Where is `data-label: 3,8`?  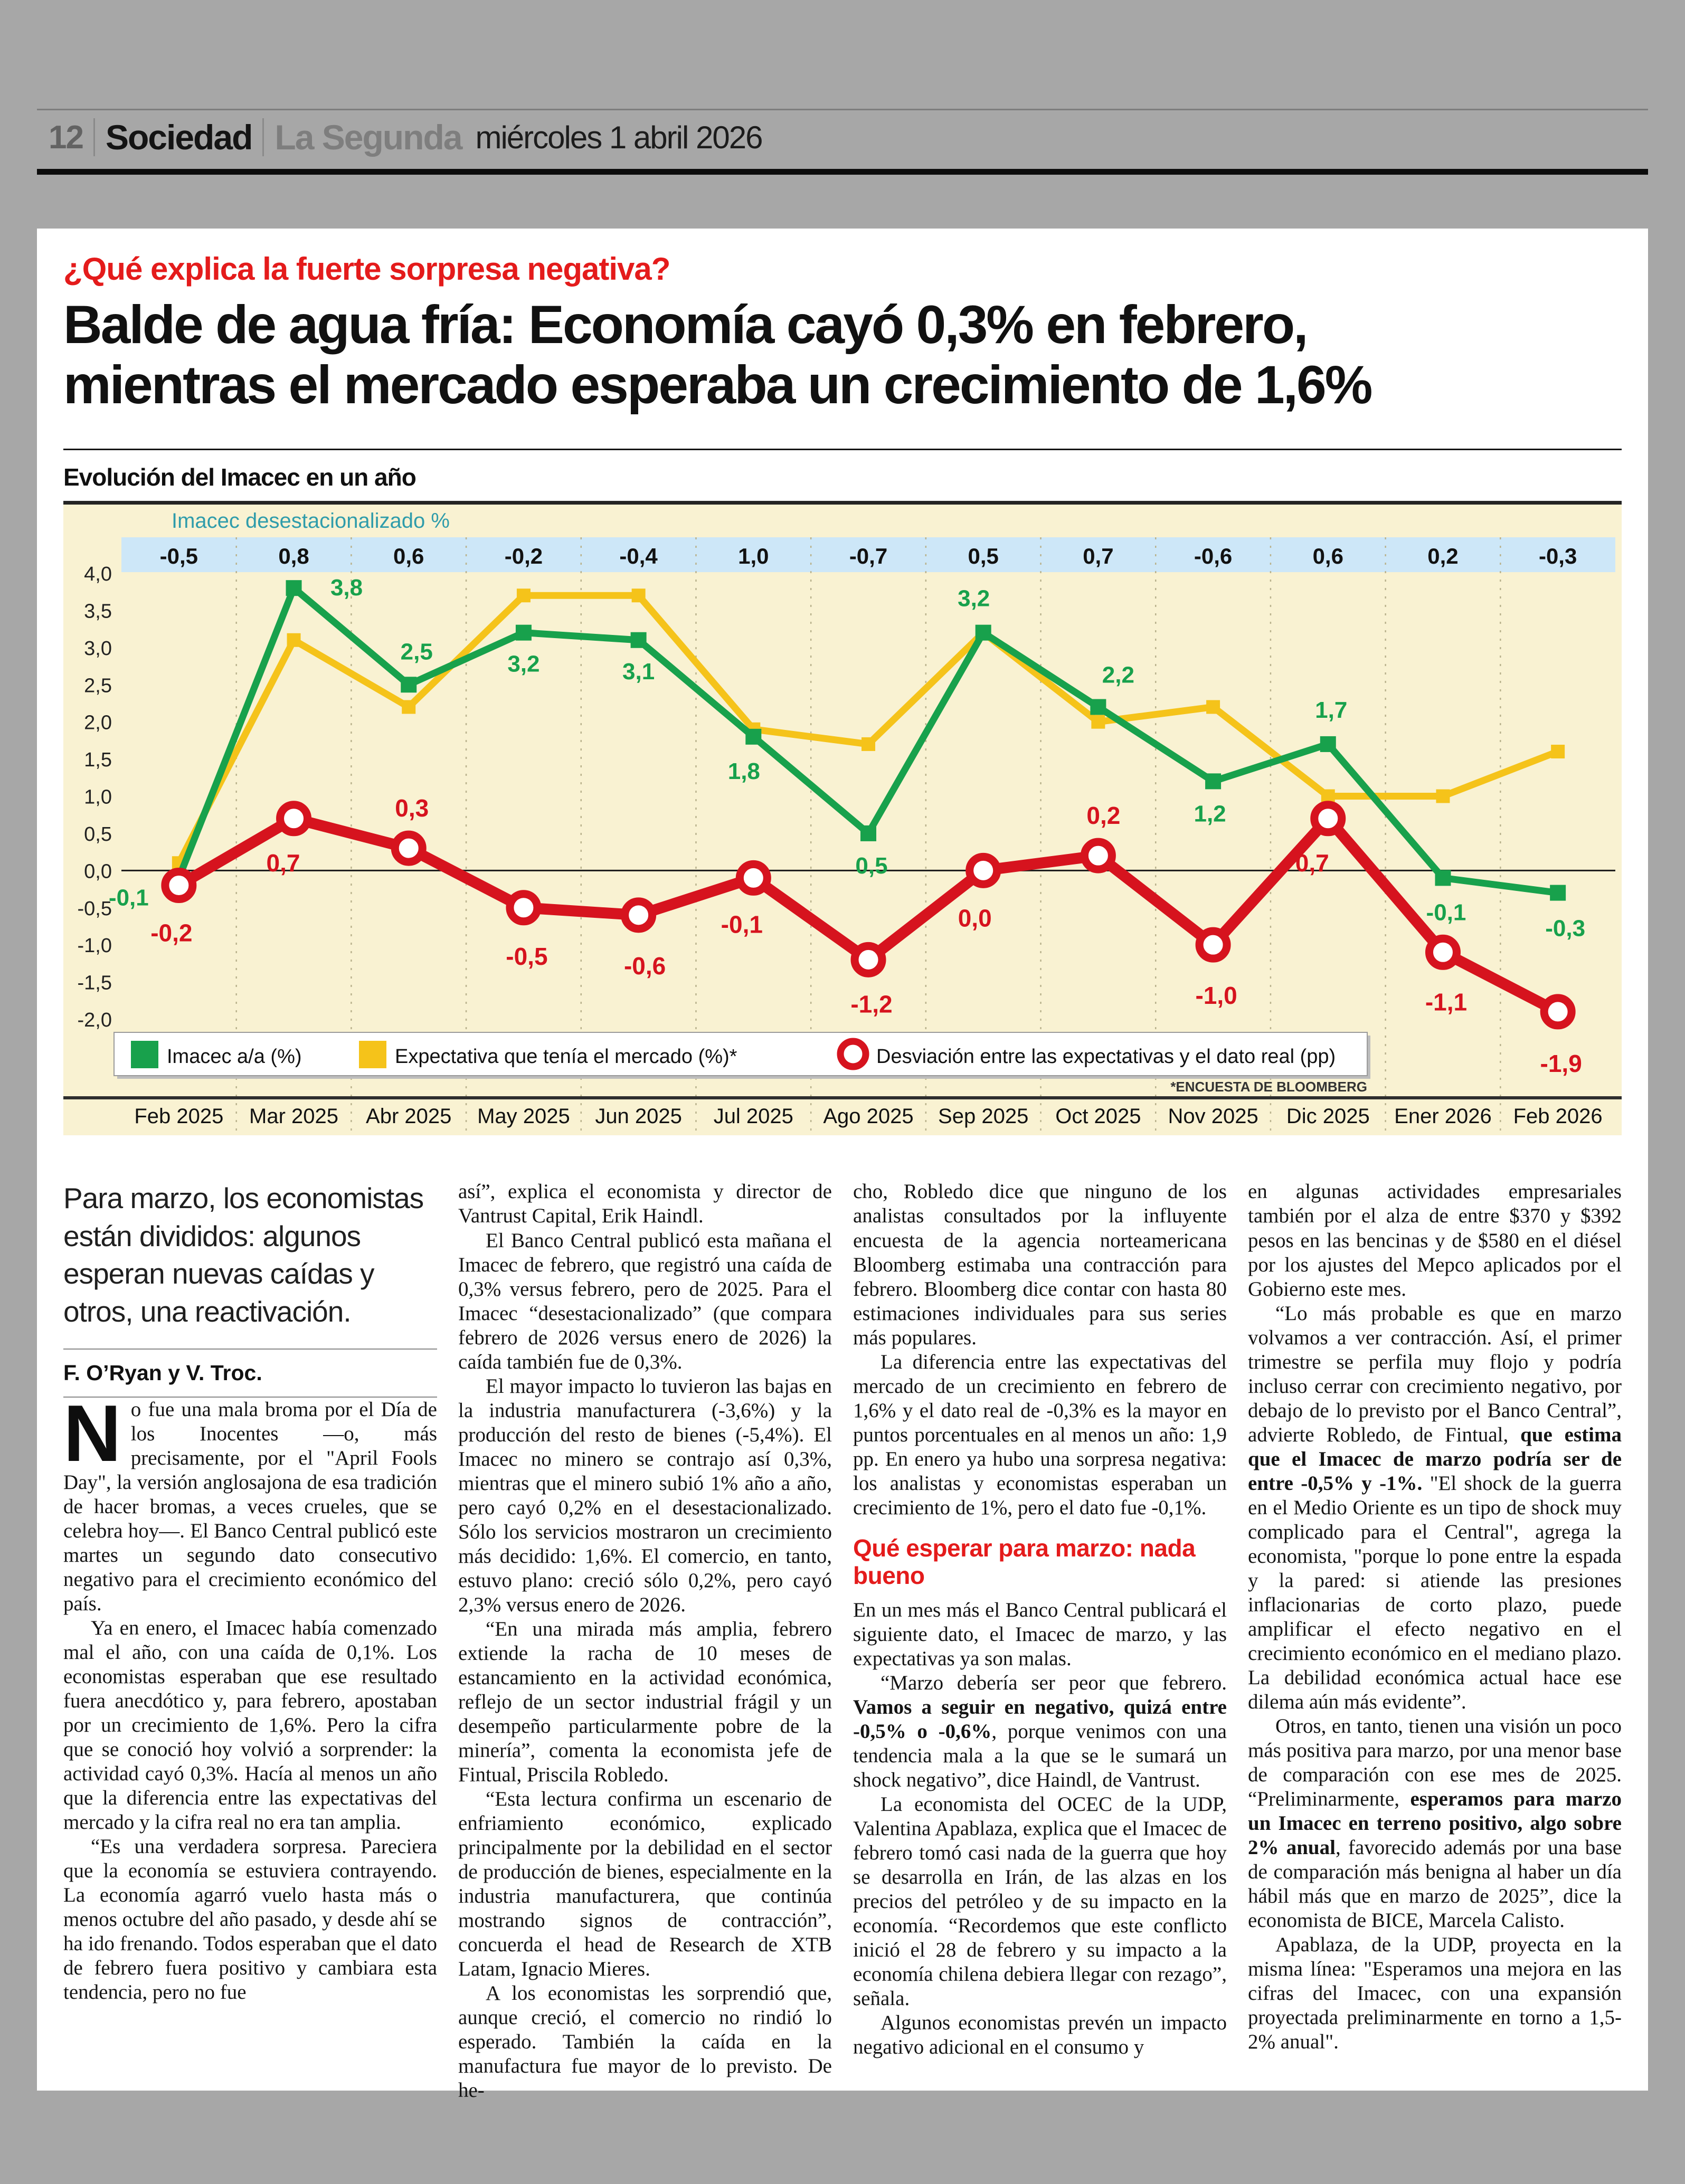
data-label: 3,8 is located at coordinates (346, 588).